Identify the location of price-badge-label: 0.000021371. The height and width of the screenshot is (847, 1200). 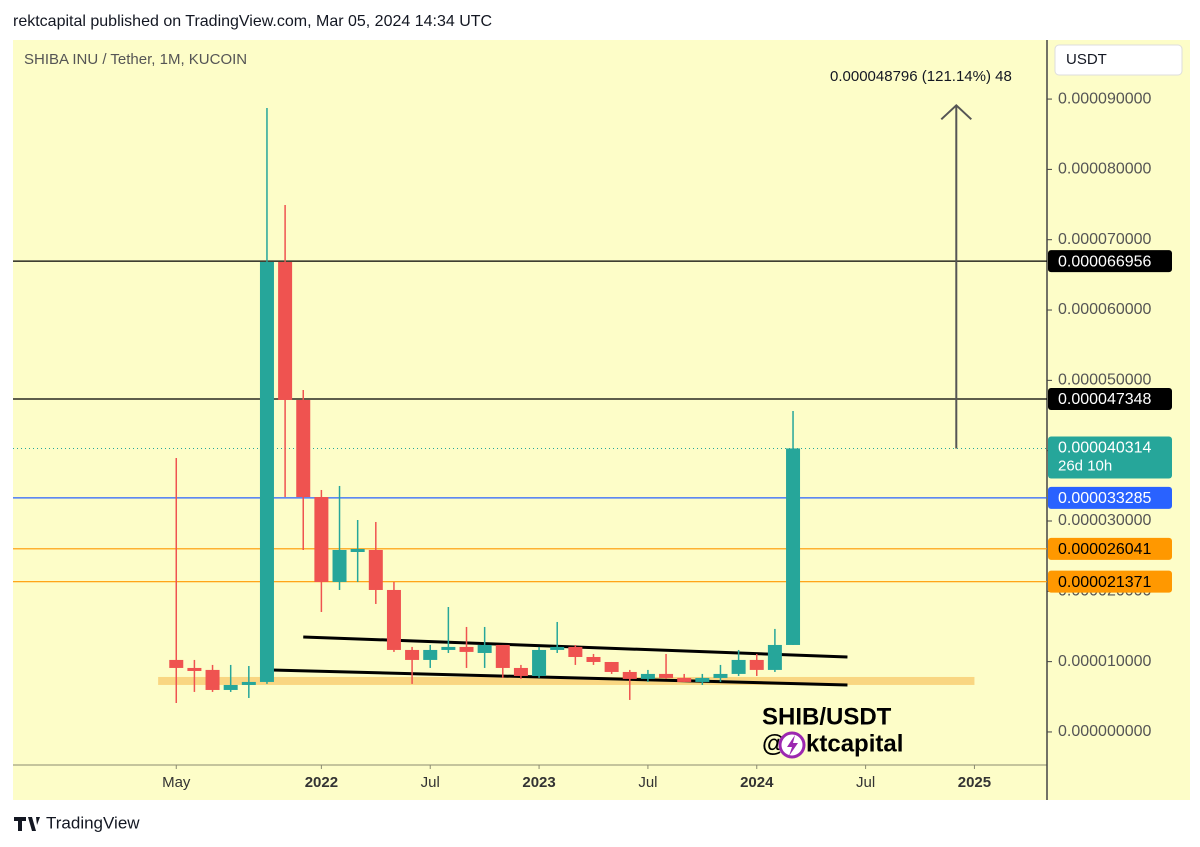
(1105, 582).